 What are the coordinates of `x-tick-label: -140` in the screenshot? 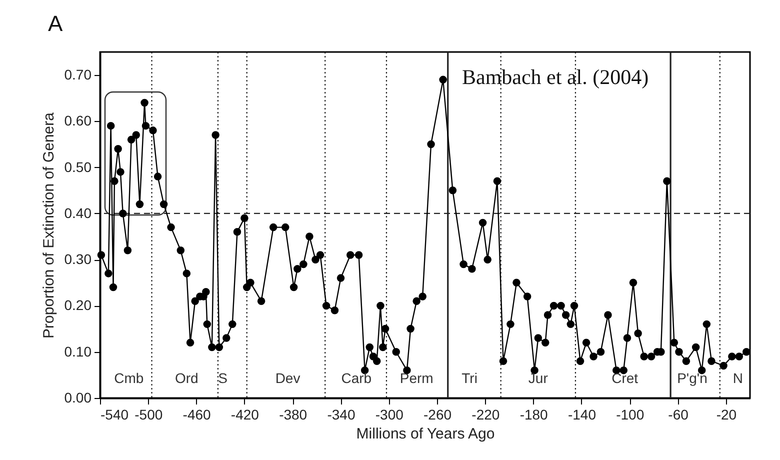 It's located at (582, 414).